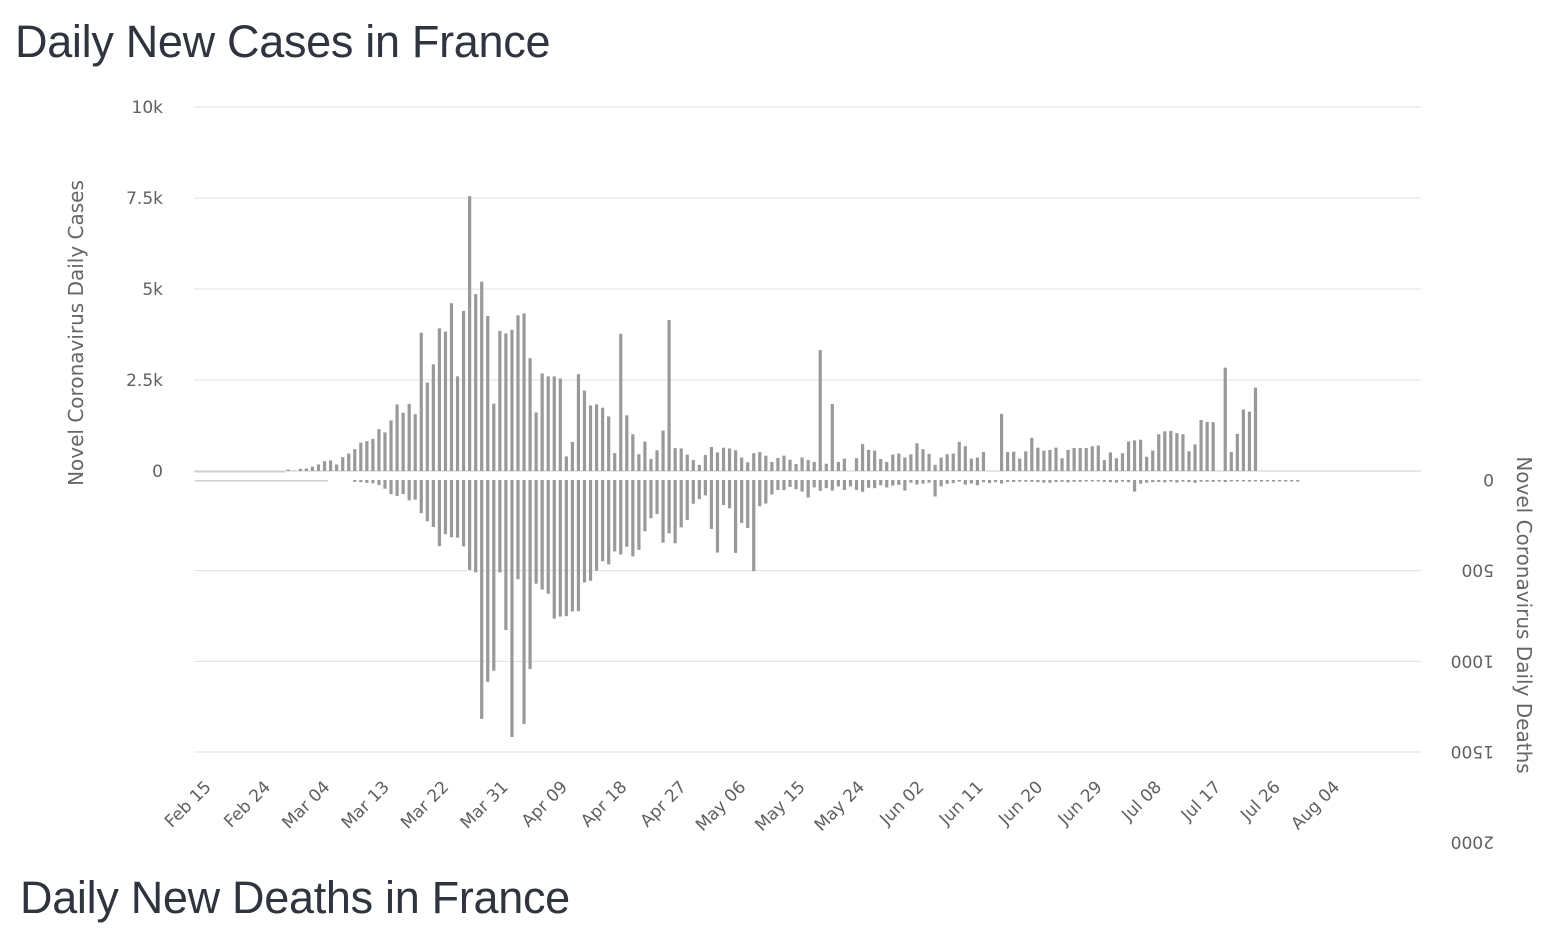  I want to click on x-tick-label: Jul 26, so click(1260, 801).